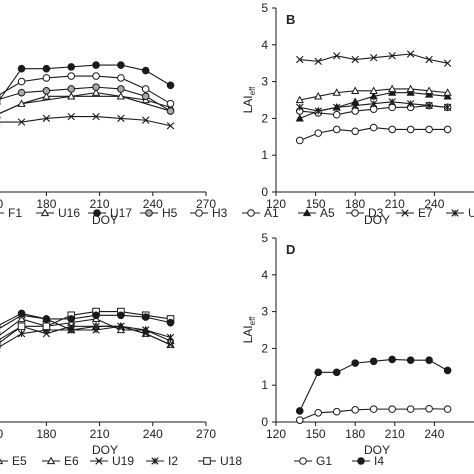  Describe the element at coordinates (425, 213) in the screenshot. I see `legend-label: E7` at that location.